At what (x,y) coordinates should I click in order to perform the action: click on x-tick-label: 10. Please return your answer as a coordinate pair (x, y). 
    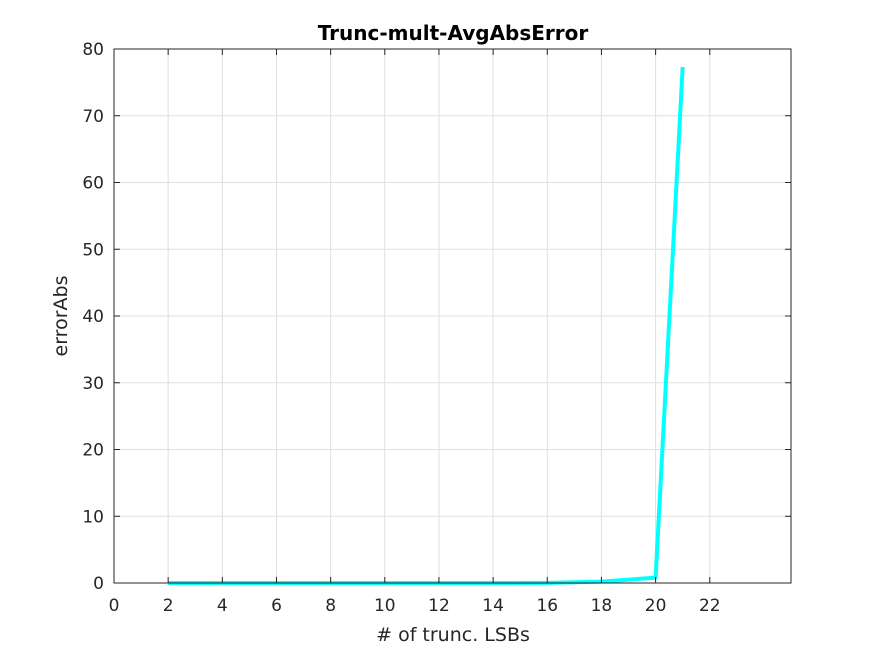
    Looking at the image, I should click on (385, 606).